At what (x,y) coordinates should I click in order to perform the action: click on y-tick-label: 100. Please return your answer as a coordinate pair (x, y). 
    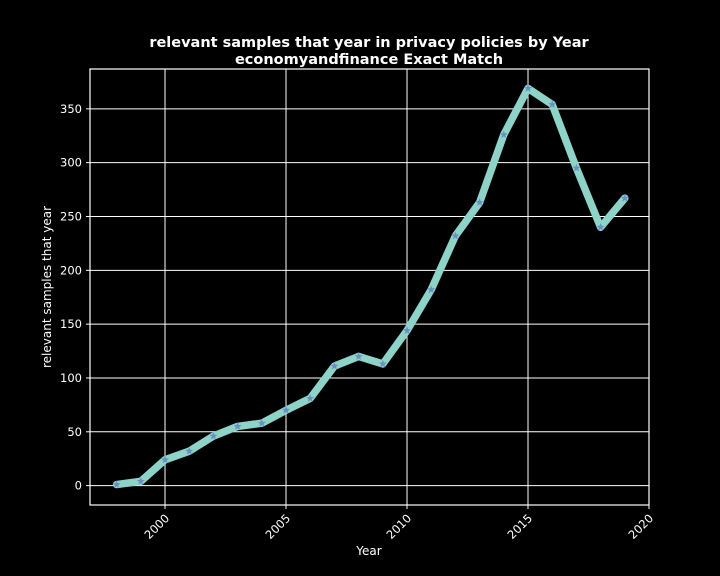
    Looking at the image, I should click on (71, 378).